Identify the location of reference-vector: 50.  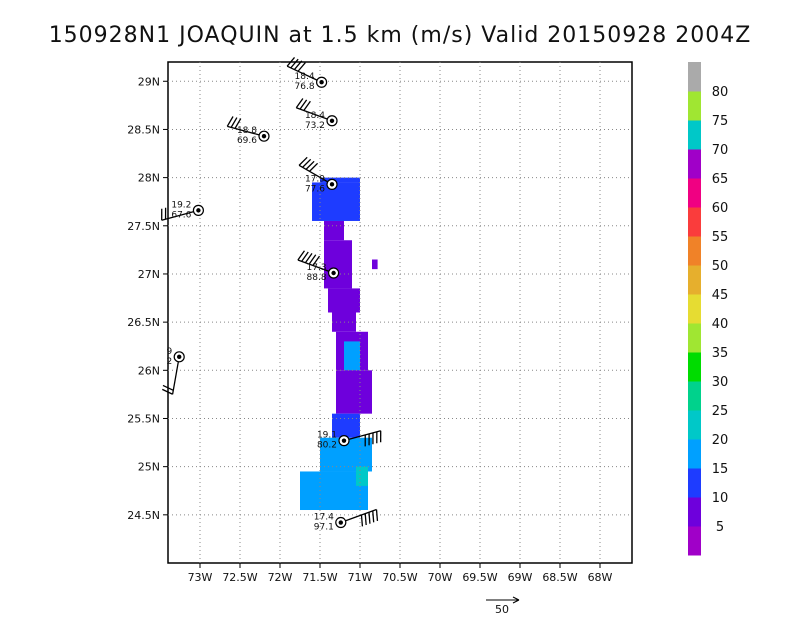
(503, 606).